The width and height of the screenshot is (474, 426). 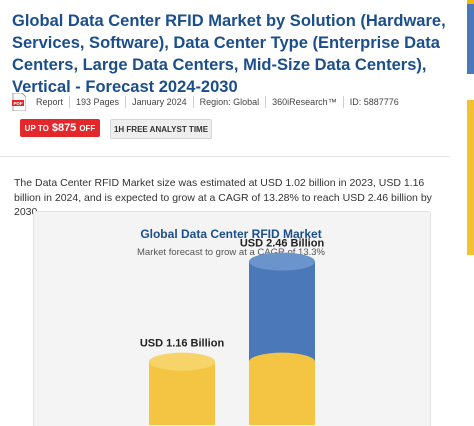 What do you see at coordinates (282, 393) in the screenshot?
I see `bar-2-base-body` at bounding box center [282, 393].